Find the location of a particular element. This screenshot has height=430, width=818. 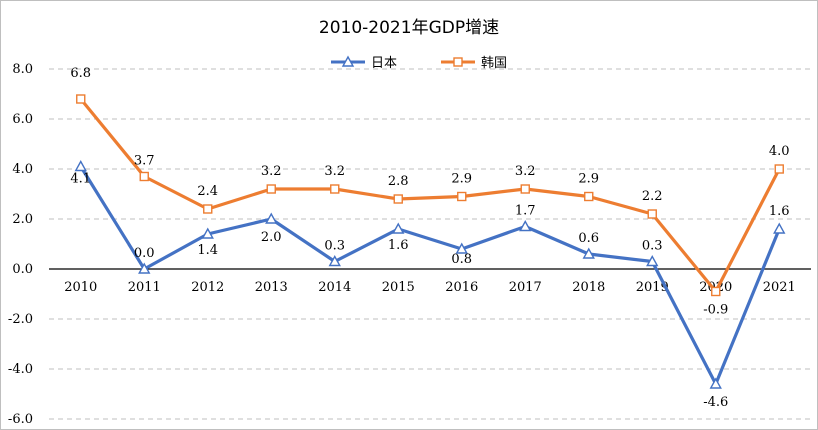

legend-label: 韩国 is located at coordinates (494, 63).